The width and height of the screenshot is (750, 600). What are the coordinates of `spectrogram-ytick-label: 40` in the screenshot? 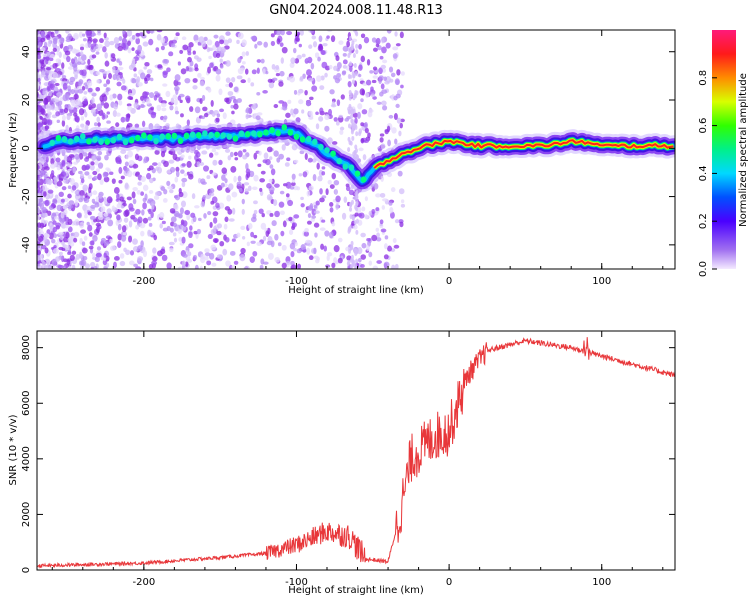 It's located at (26, 51).